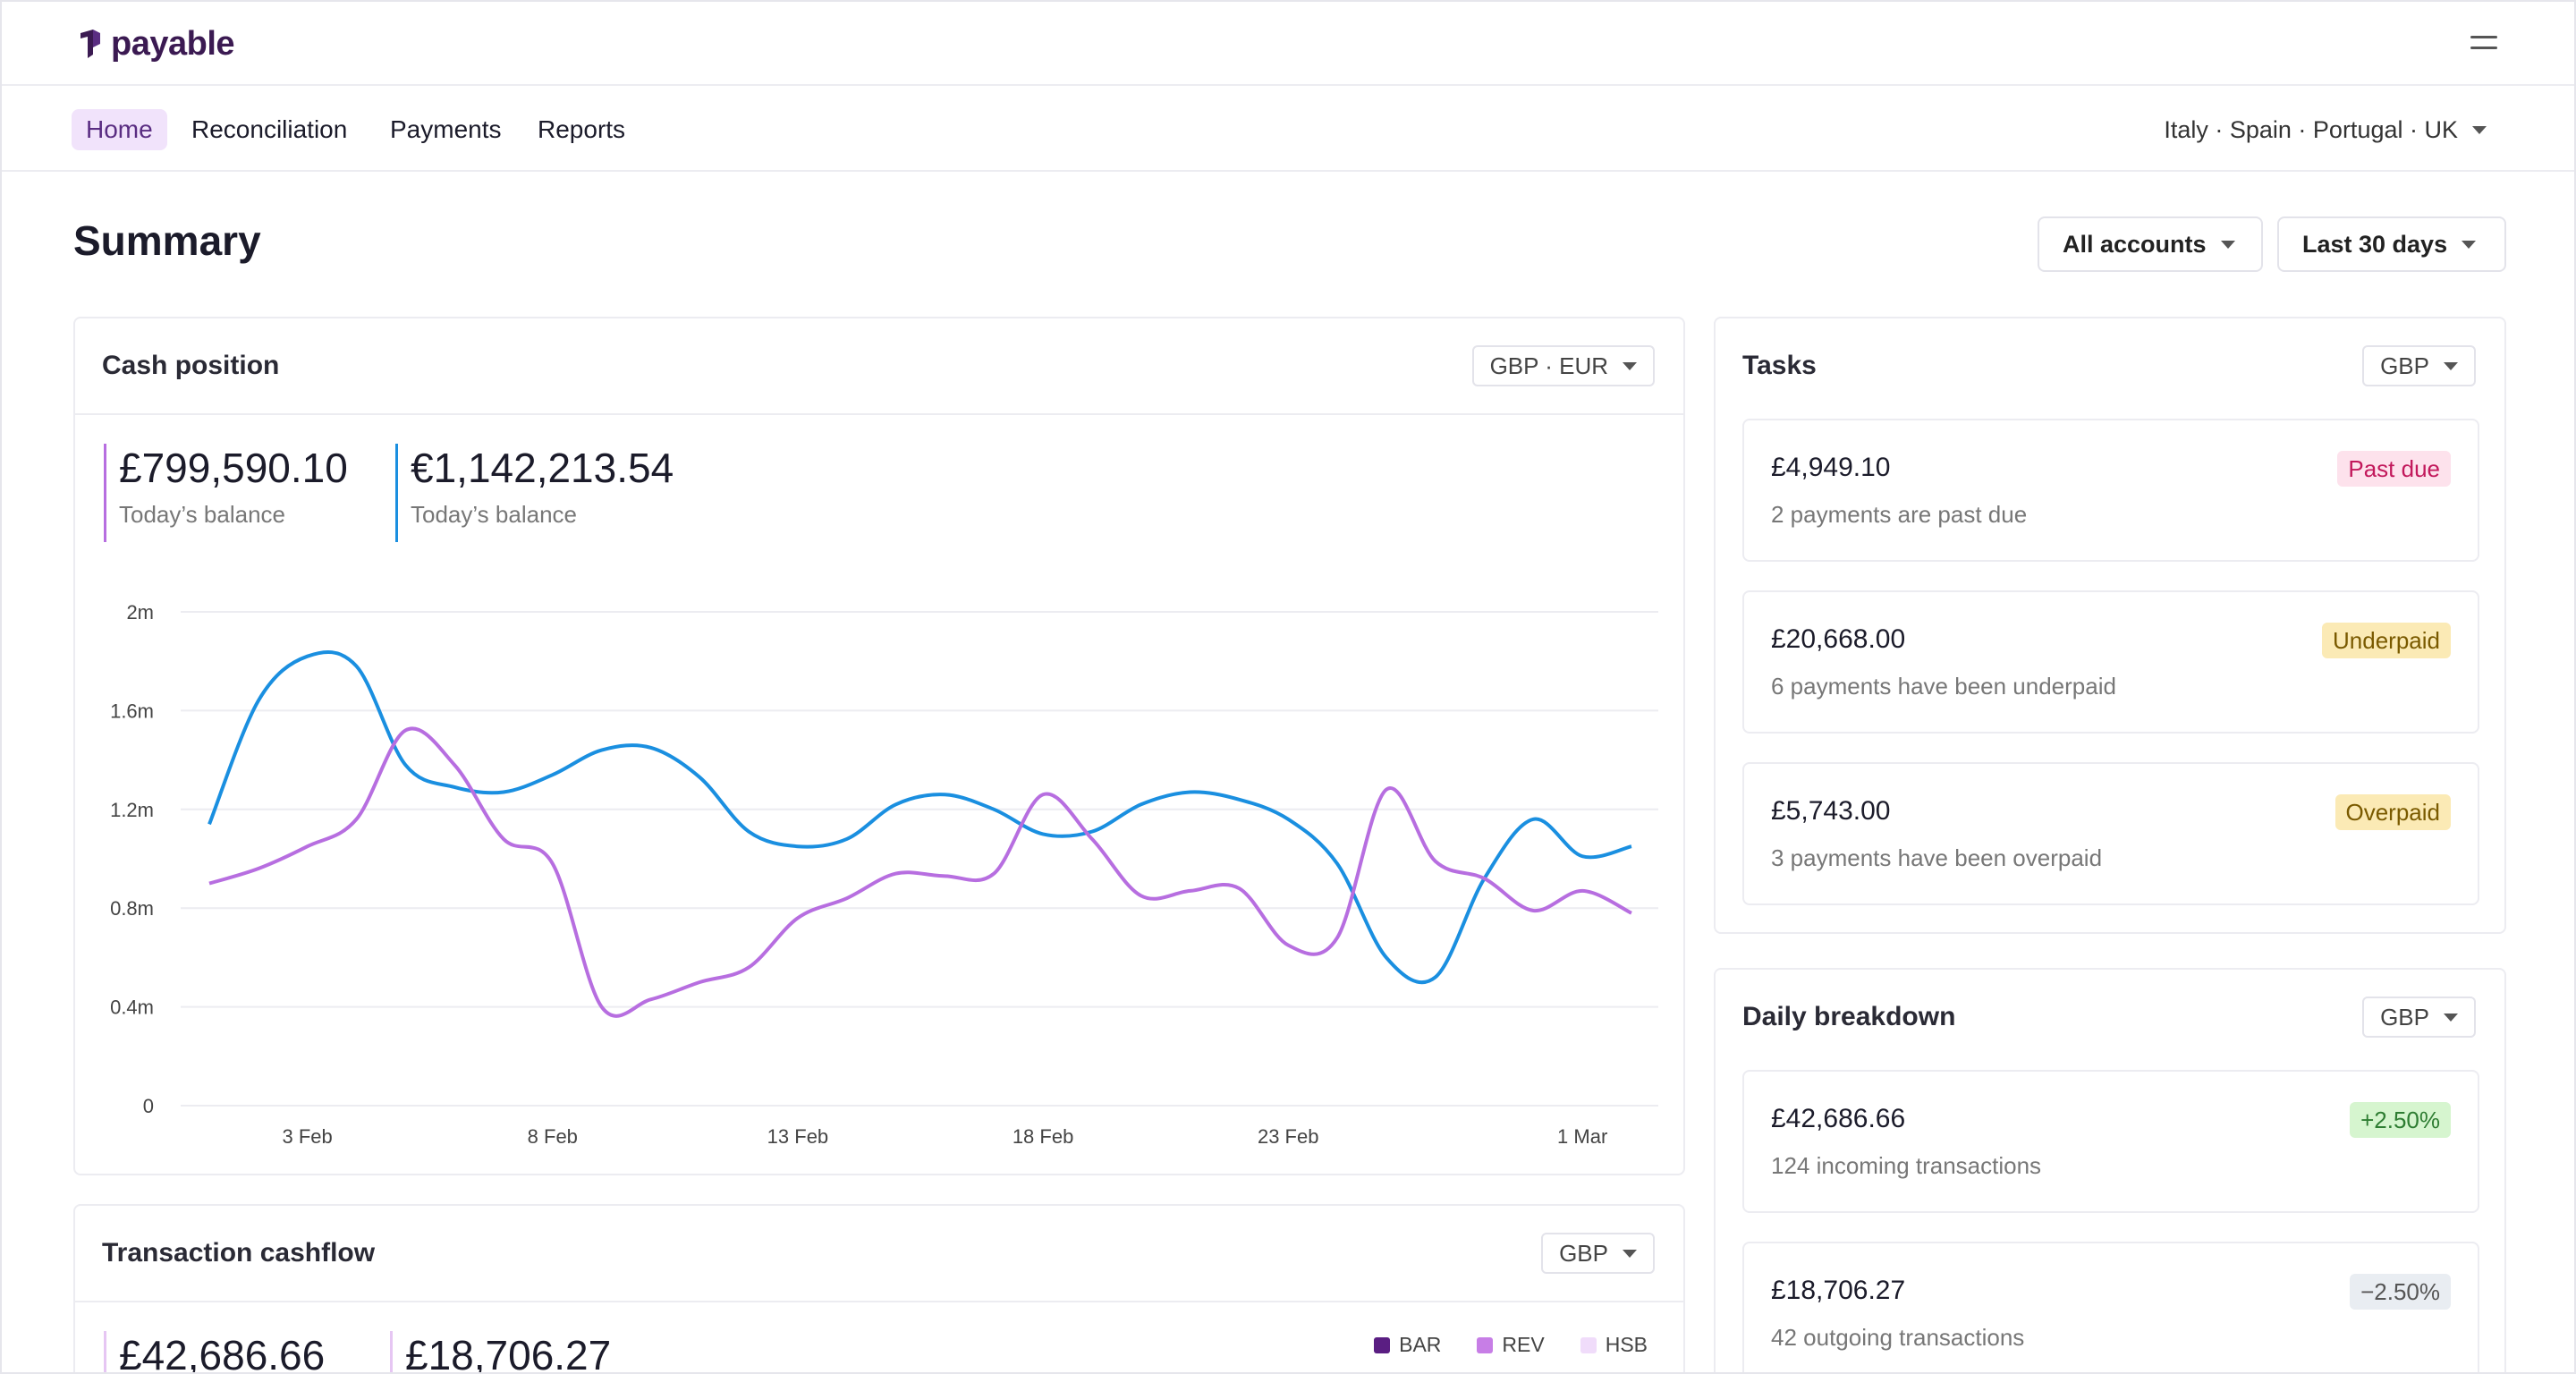 This screenshot has height=1374, width=2576. Describe the element at coordinates (2386, 640) in the screenshot. I see `status-badge: Underpaid` at that location.